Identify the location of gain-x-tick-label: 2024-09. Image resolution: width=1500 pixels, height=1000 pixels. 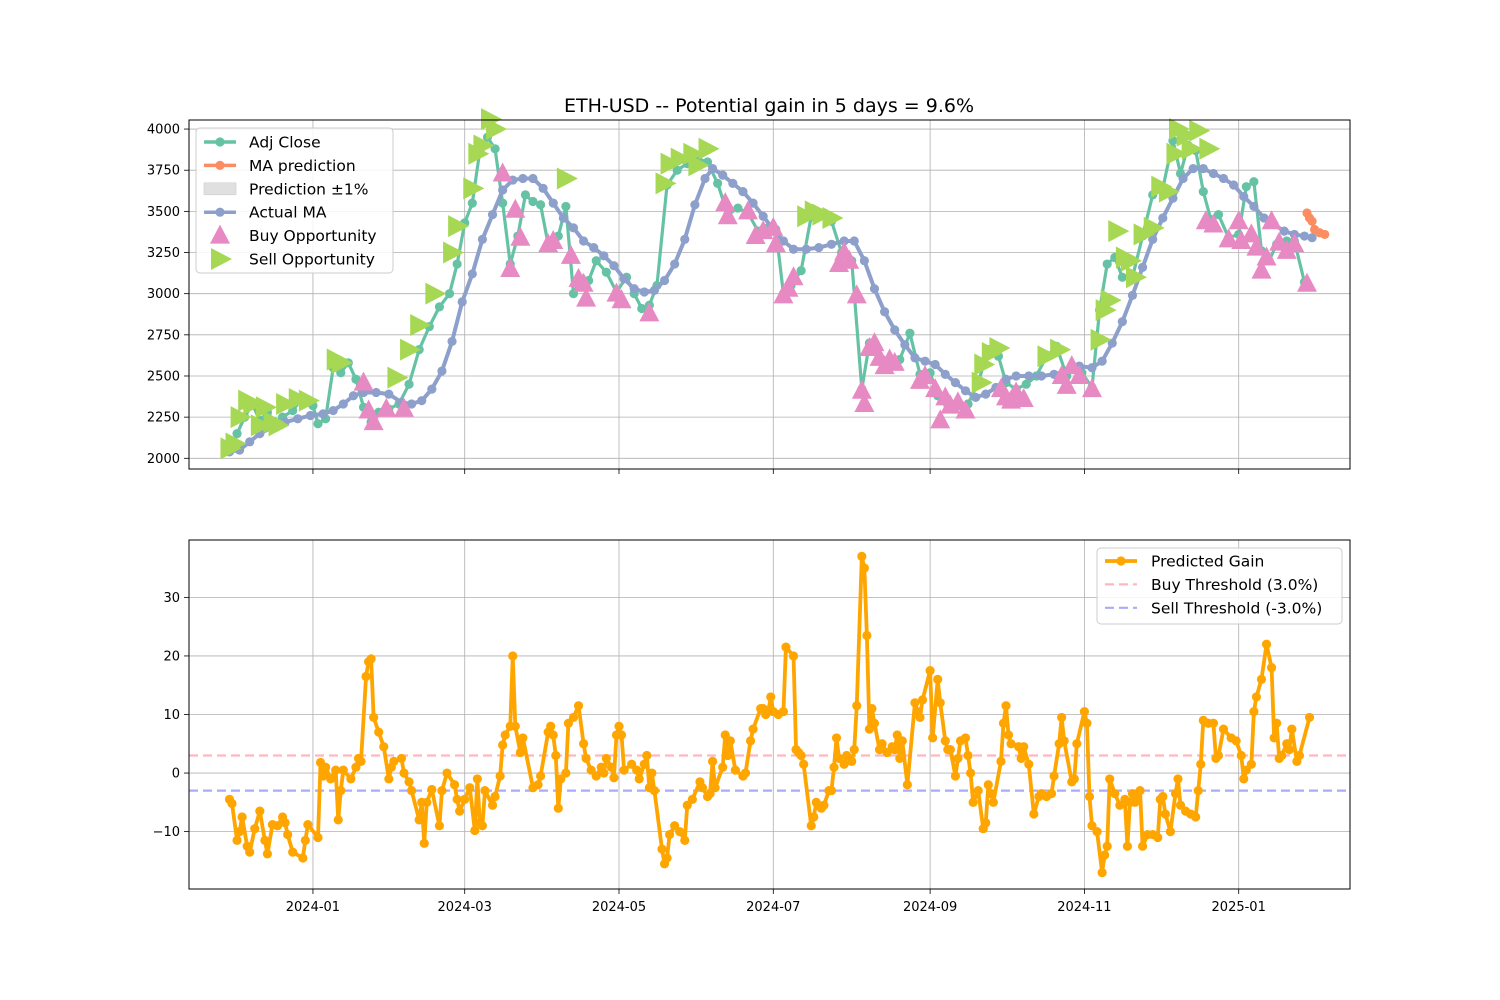
(930, 907).